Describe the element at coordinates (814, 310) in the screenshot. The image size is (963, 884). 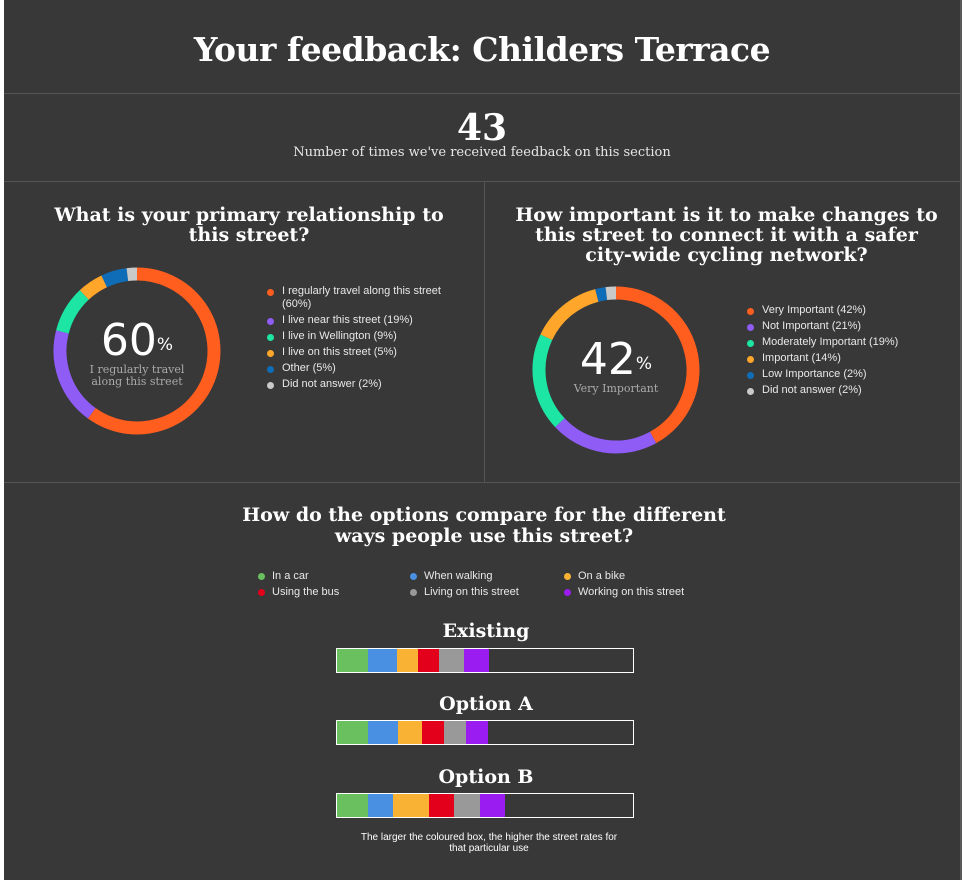
I see `legend-label: Very Important (42%)` at that location.